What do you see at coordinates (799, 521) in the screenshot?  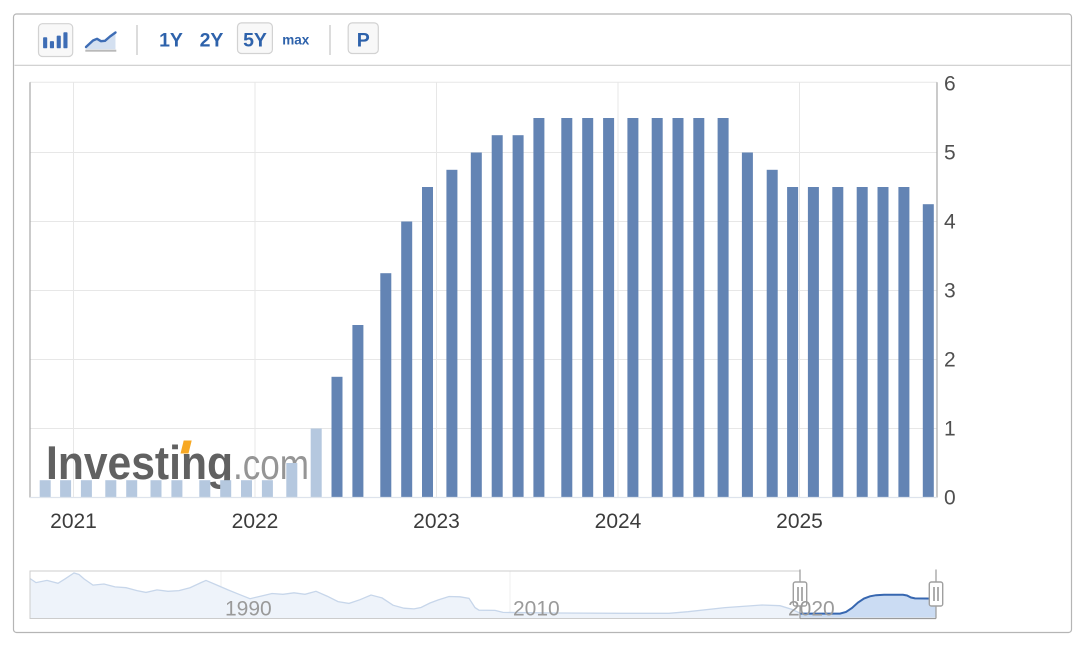 I see `svg-text: 2025` at bounding box center [799, 521].